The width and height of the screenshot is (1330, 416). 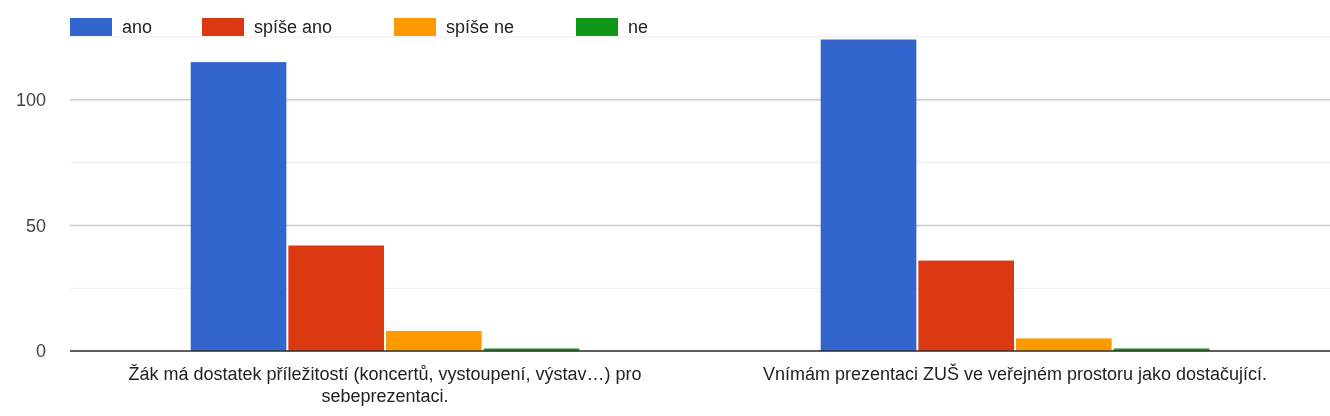 What do you see at coordinates (638, 27) in the screenshot?
I see `legend-label: ne` at bounding box center [638, 27].